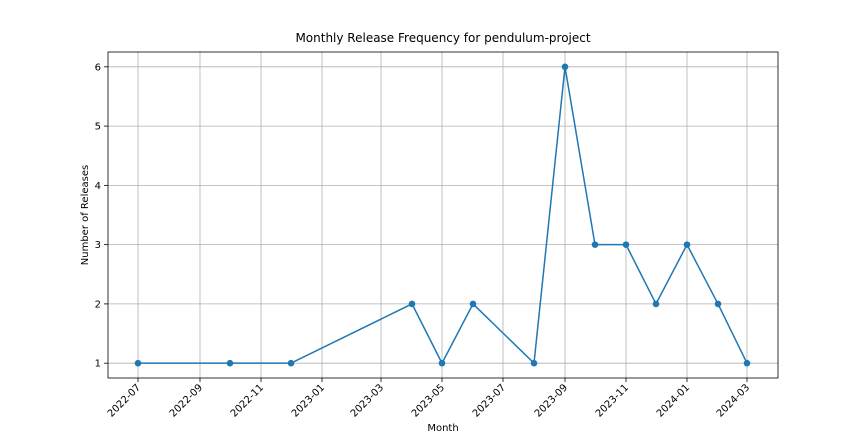 This screenshot has height=432, width=864. What do you see at coordinates (124, 400) in the screenshot?
I see `x-tick-label: 2022-07` at bounding box center [124, 400].